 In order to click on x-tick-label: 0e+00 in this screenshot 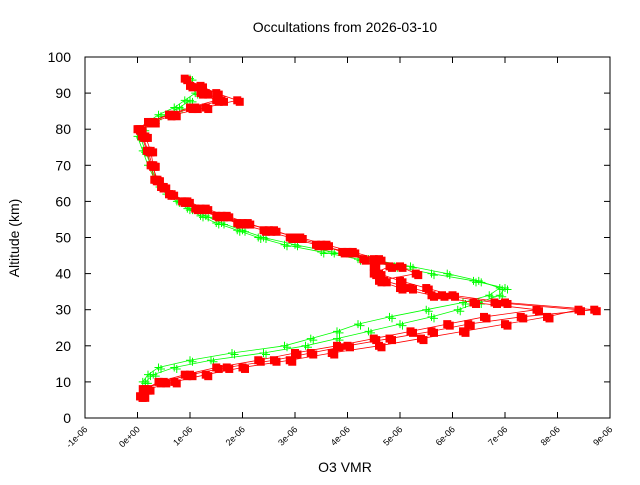, I will do `click(129, 436)`.